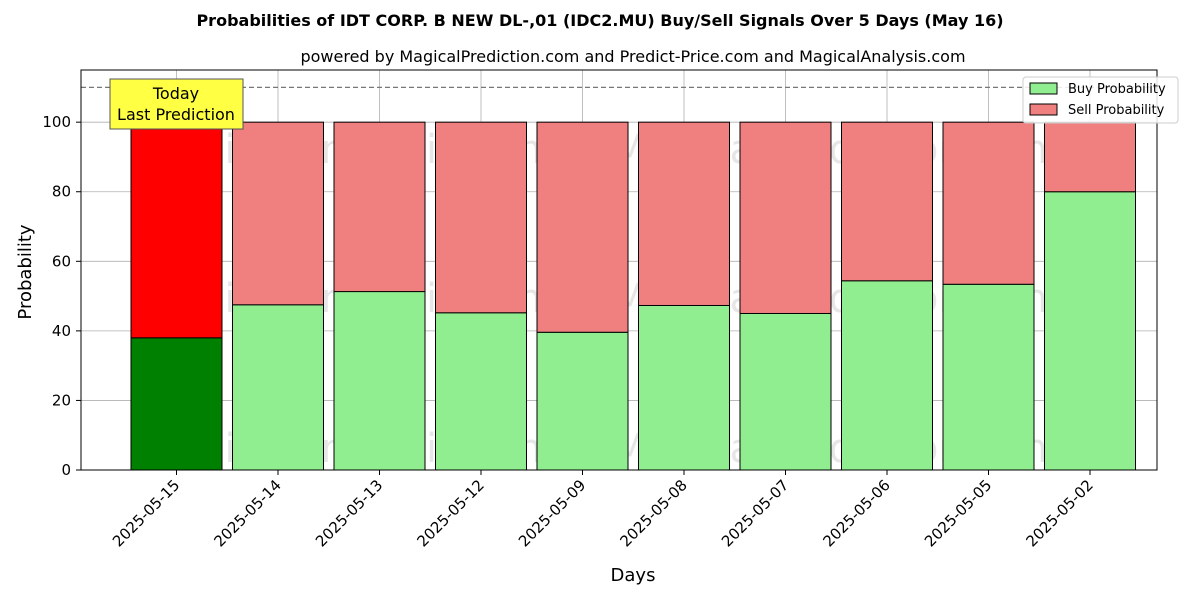 The image size is (1200, 600). Describe the element at coordinates (175, 93) in the screenshot. I see `annotation-line-1: Today` at that location.